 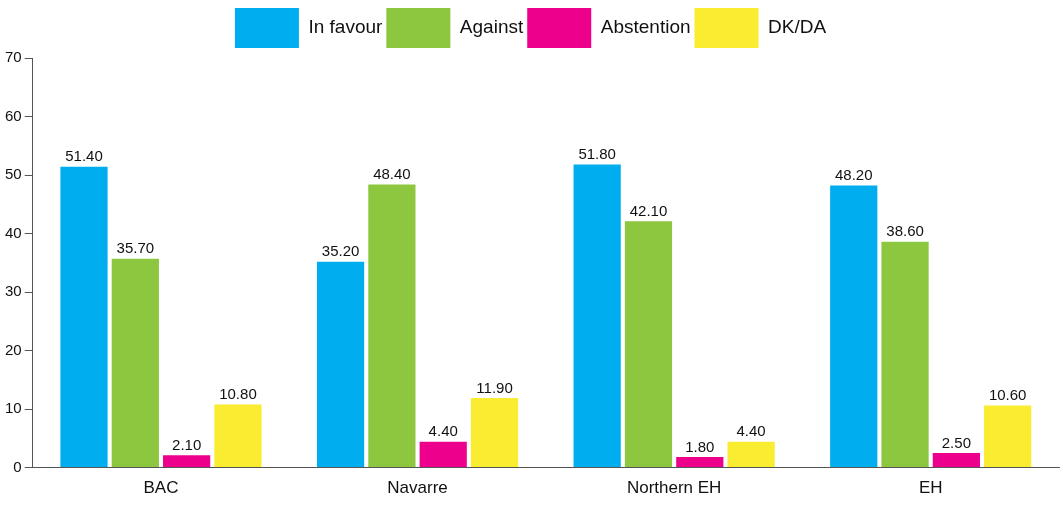 What do you see at coordinates (13, 349) in the screenshot?
I see `y-tick-label: 20` at bounding box center [13, 349].